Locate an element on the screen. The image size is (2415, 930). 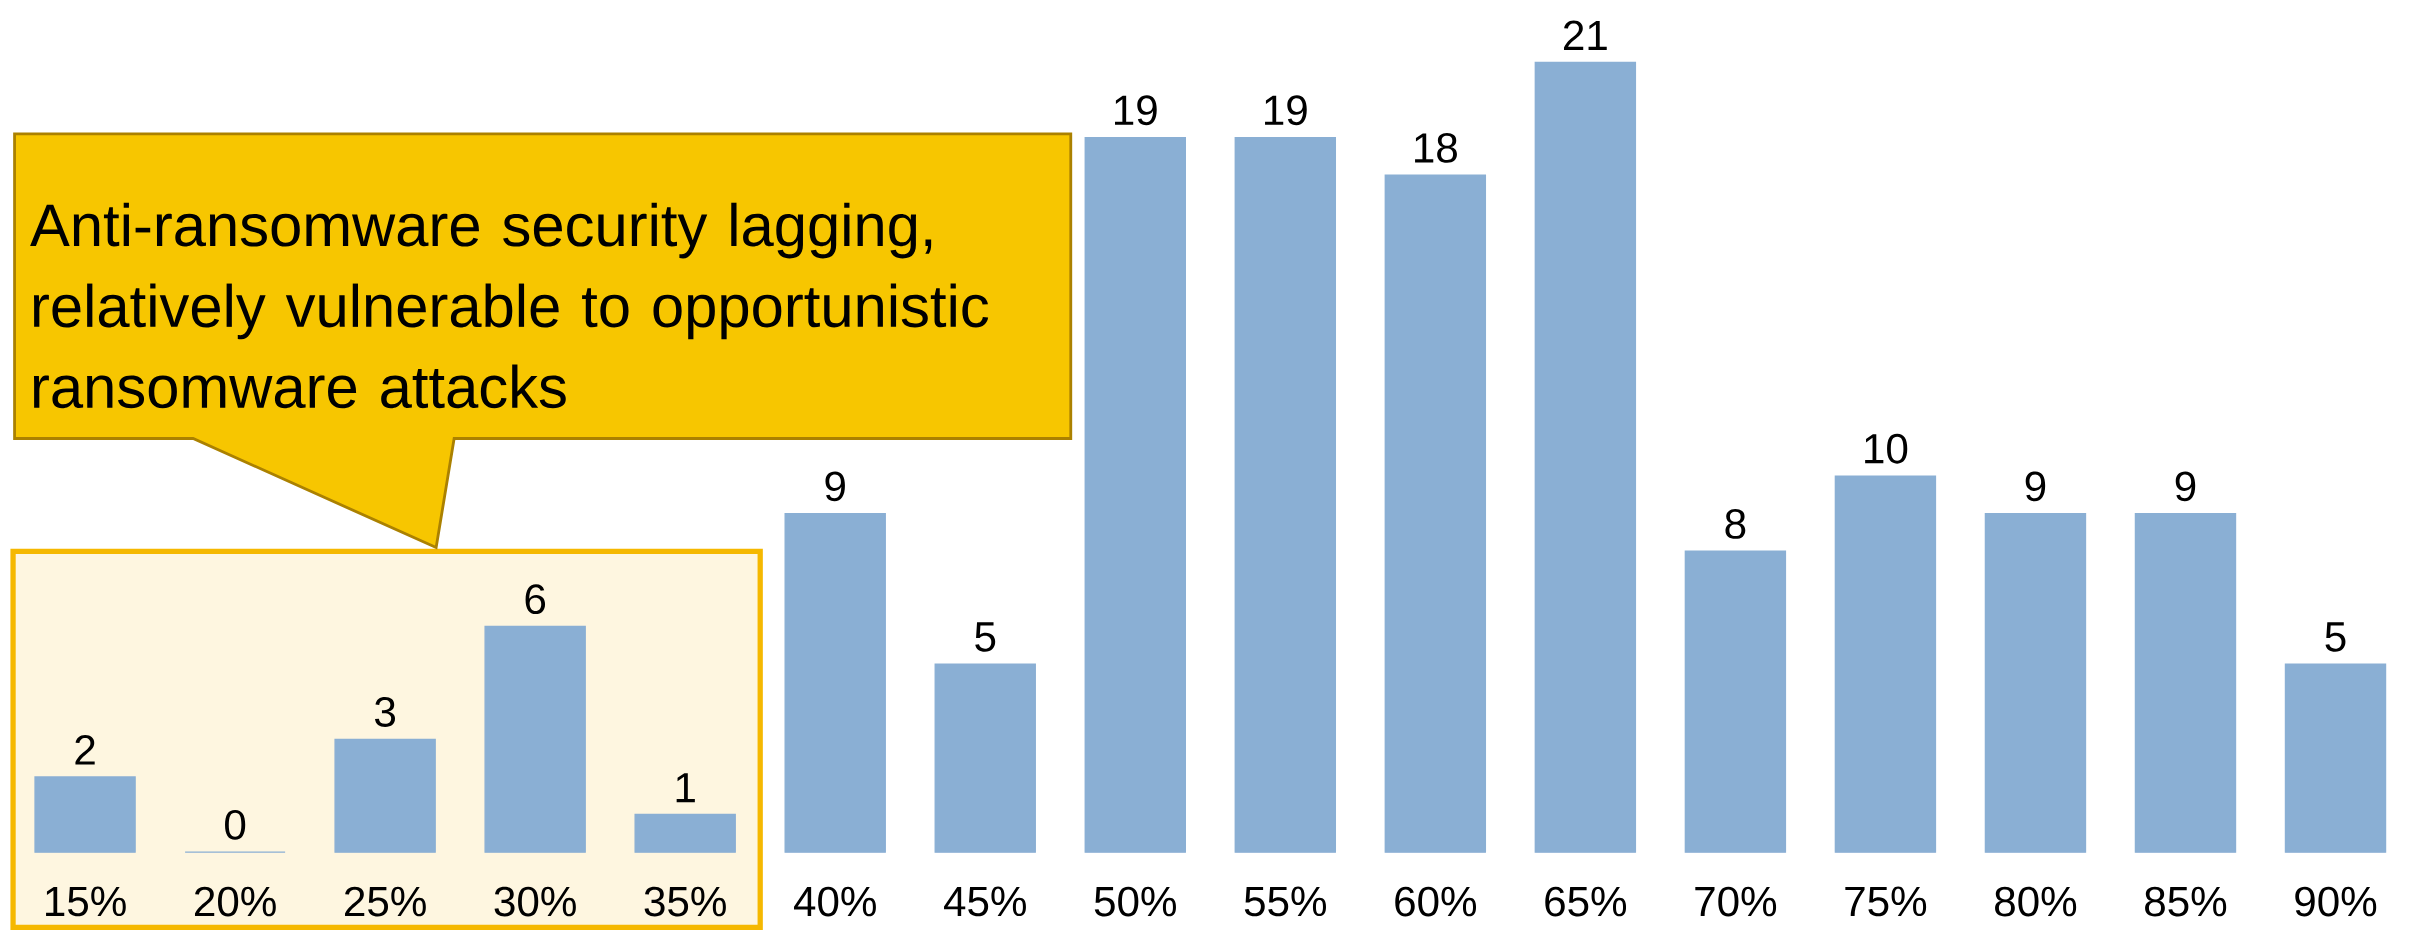
x-tick-label: 20% is located at coordinates (235, 901).